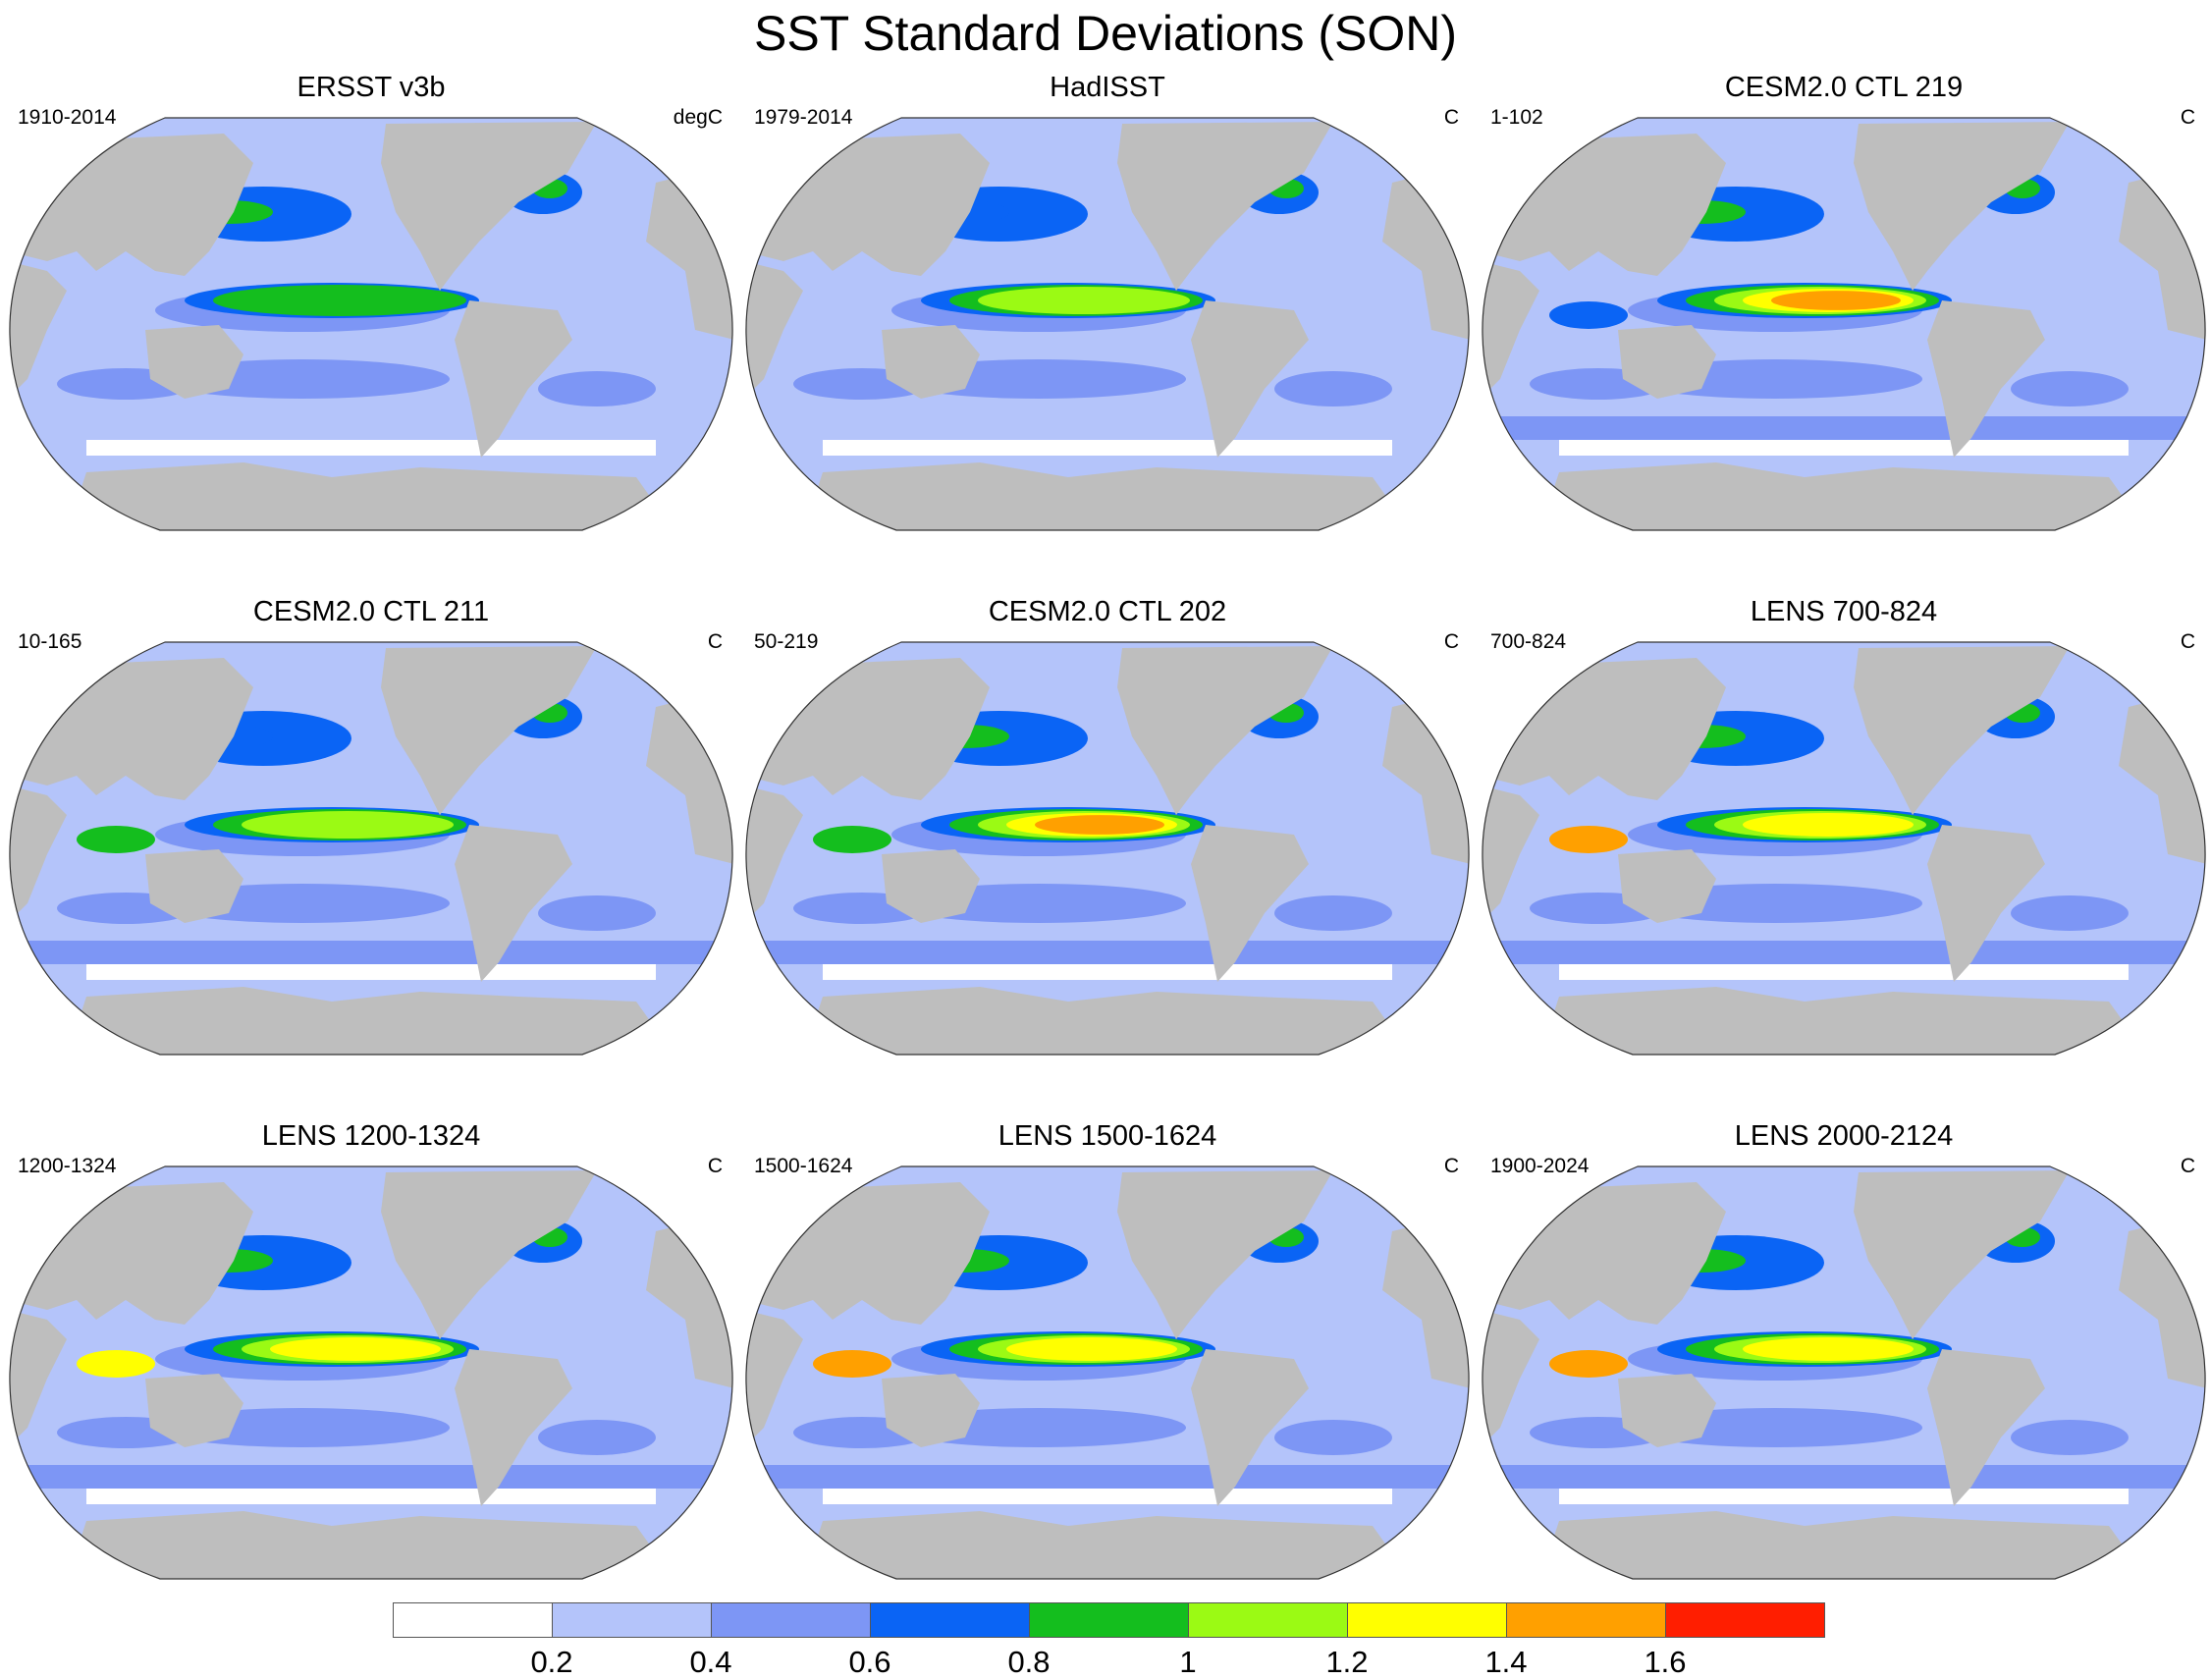 The height and width of the screenshot is (1680, 2211). Describe the element at coordinates (1506, 1662) in the screenshot. I see `colorbar-tick-label: 1.4` at that location.